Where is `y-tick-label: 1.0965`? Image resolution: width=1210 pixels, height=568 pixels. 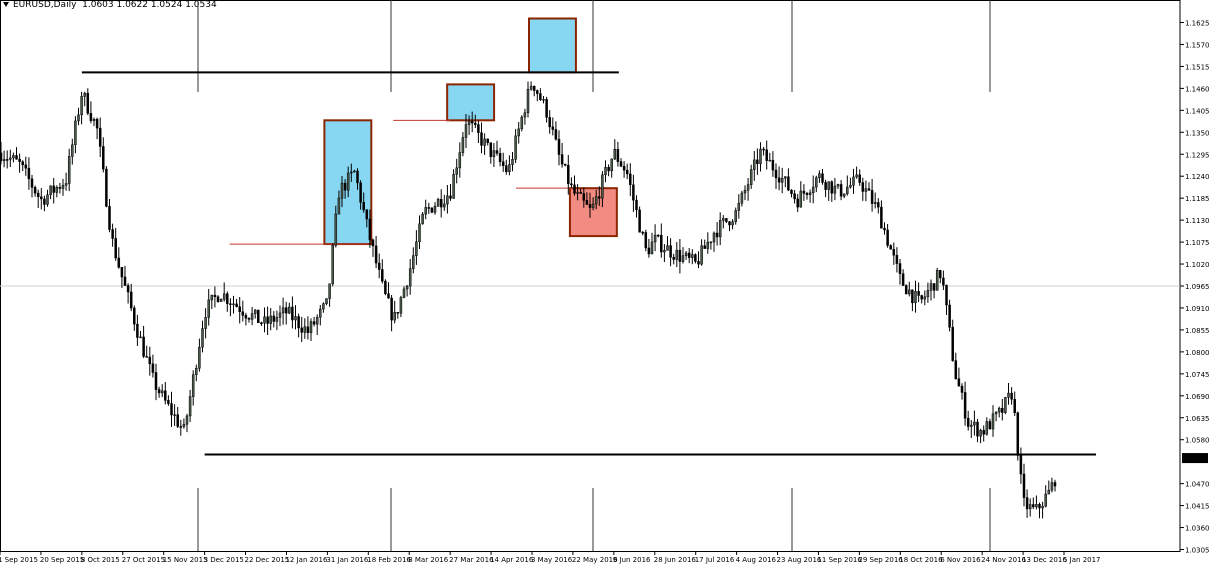
y-tick-label: 1.0965 is located at coordinates (1197, 287).